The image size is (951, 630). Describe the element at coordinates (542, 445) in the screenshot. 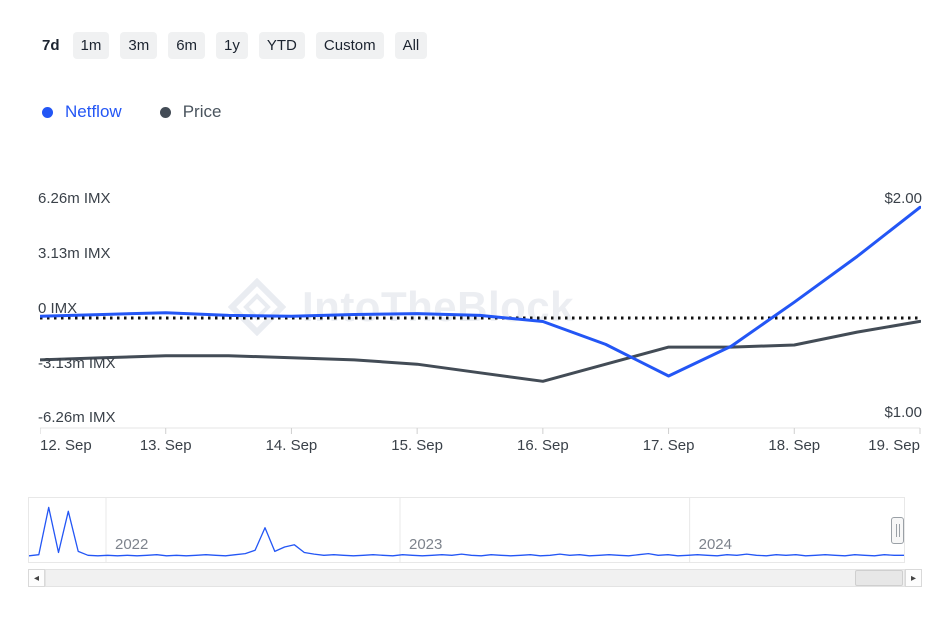

I see `x-axis-label: 16. Sep` at that location.